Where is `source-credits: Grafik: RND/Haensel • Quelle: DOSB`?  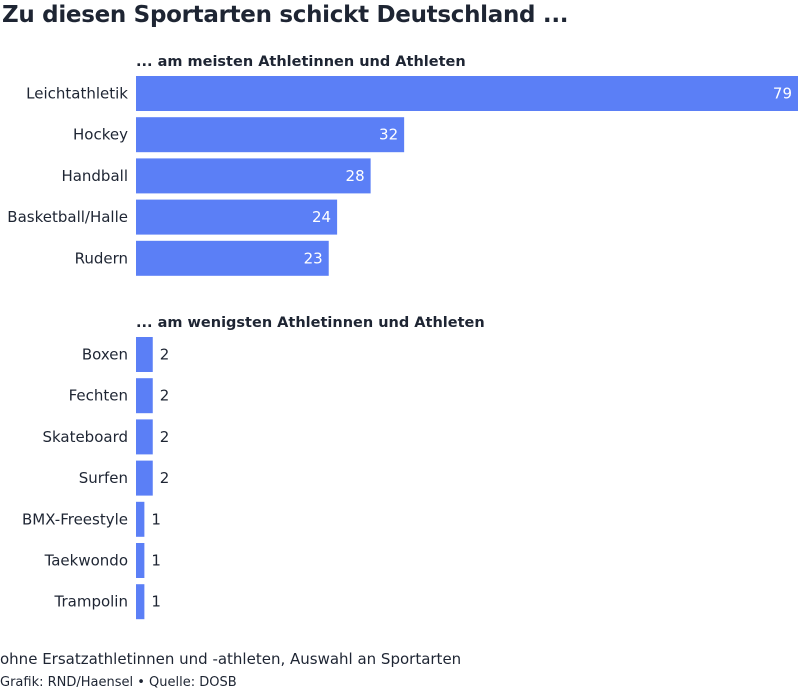
source-credits: Grafik: RND/Haensel • Quelle: DOSB is located at coordinates (118, 682).